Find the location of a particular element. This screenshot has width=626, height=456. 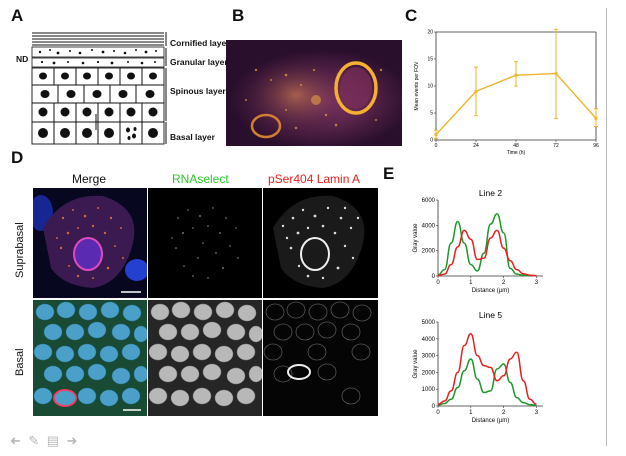

column-title-rnaselect: RNAselect is located at coordinates (200, 179).